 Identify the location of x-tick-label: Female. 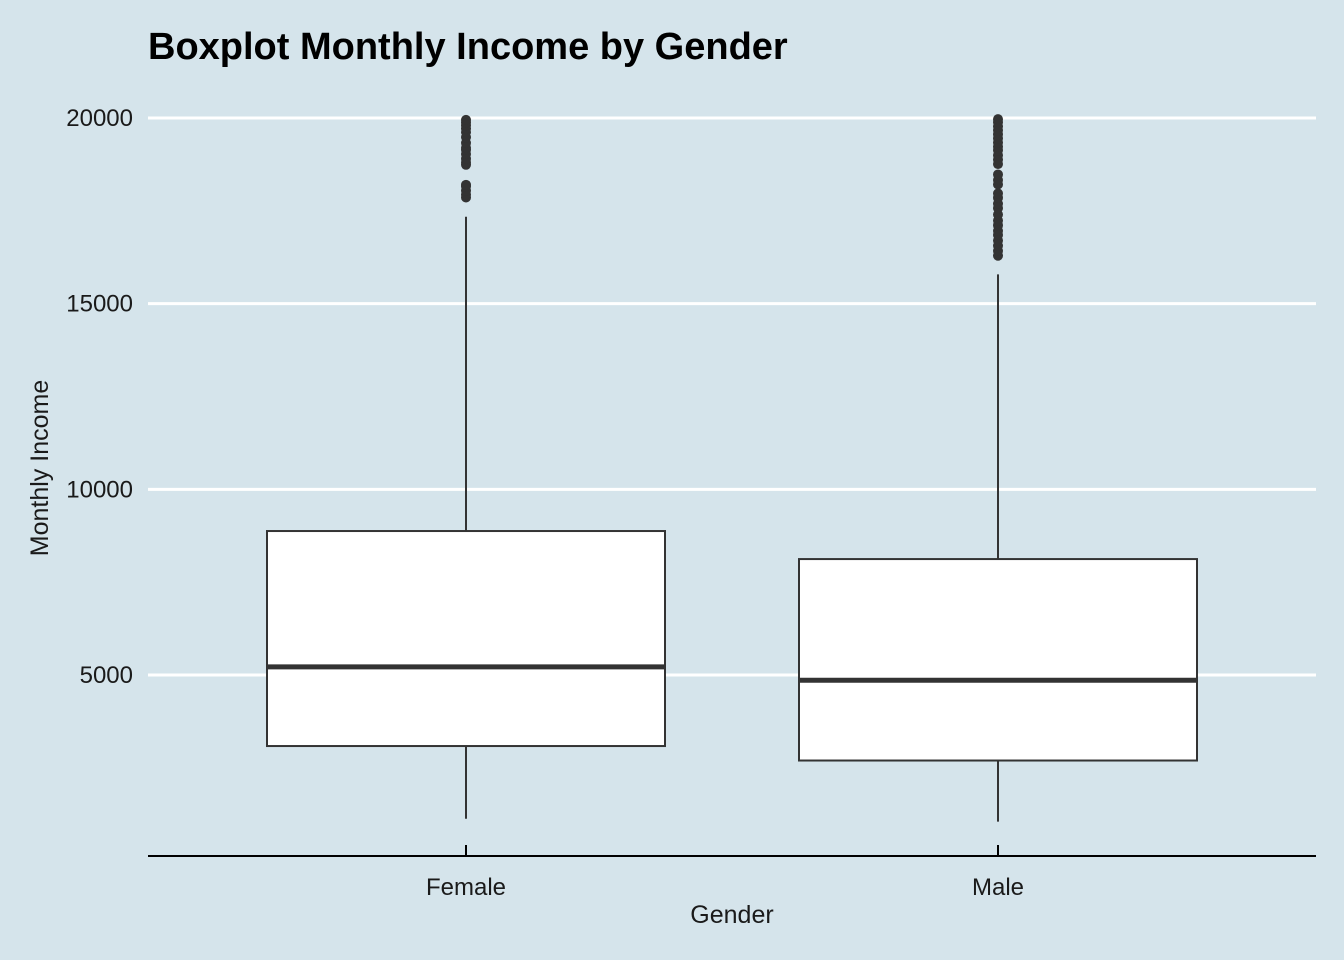
(466, 887).